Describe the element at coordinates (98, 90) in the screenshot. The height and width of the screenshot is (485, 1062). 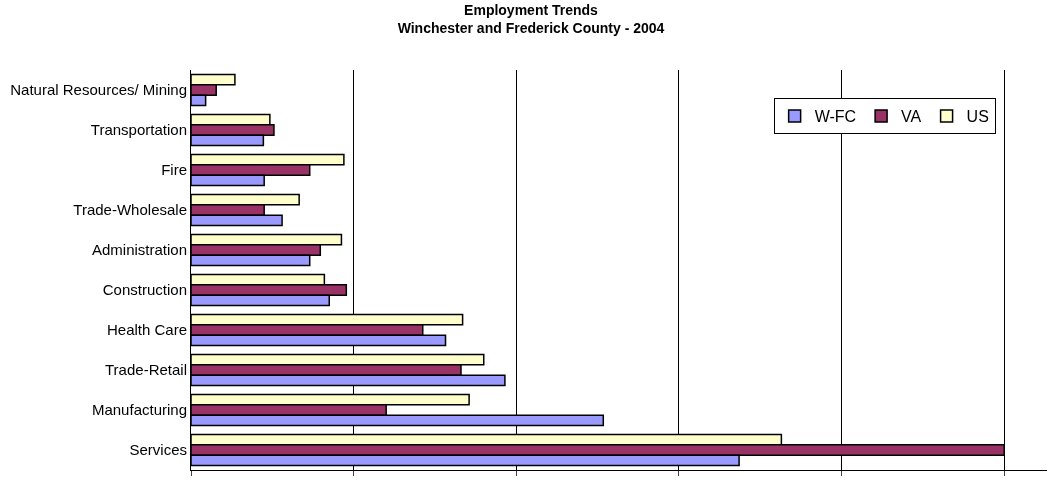
I see `y-tick-label: Natural Resources/ Mining` at that location.